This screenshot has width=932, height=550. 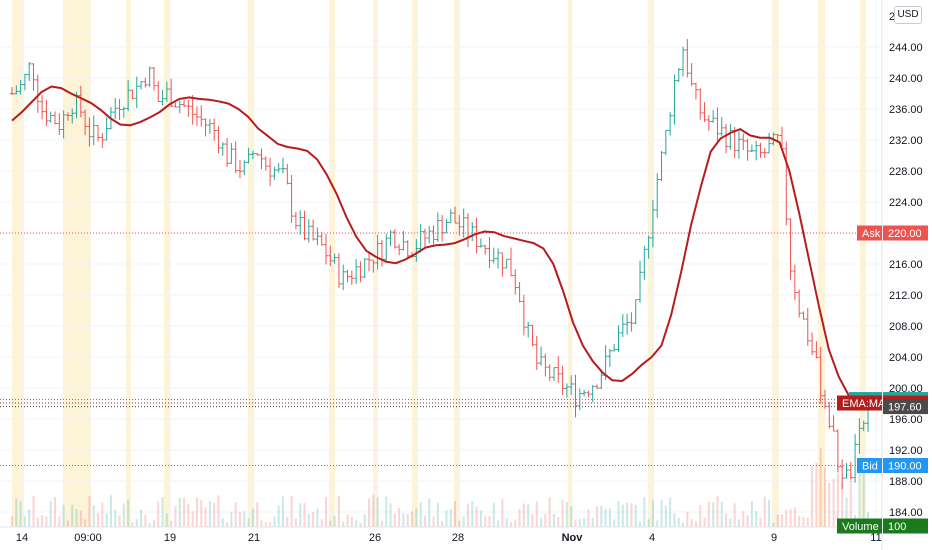 I want to click on tag-volume-label-box, so click(x=859, y=526).